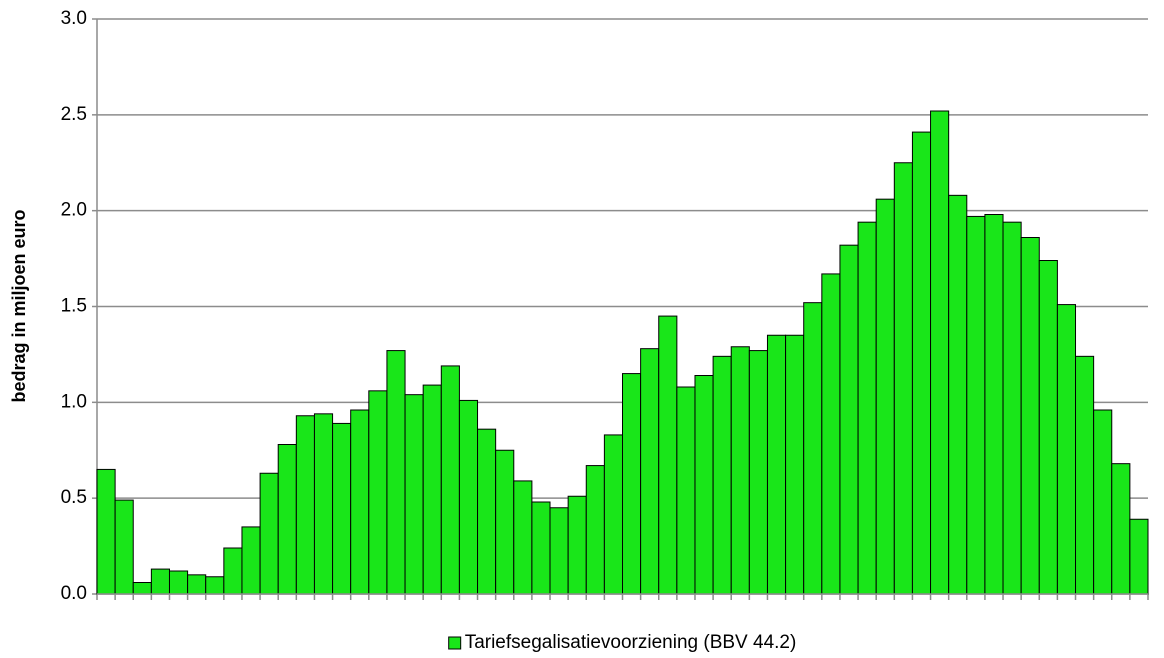 This screenshot has height=658, width=1164. I want to click on y-tick-label: 0.5, so click(74, 497).